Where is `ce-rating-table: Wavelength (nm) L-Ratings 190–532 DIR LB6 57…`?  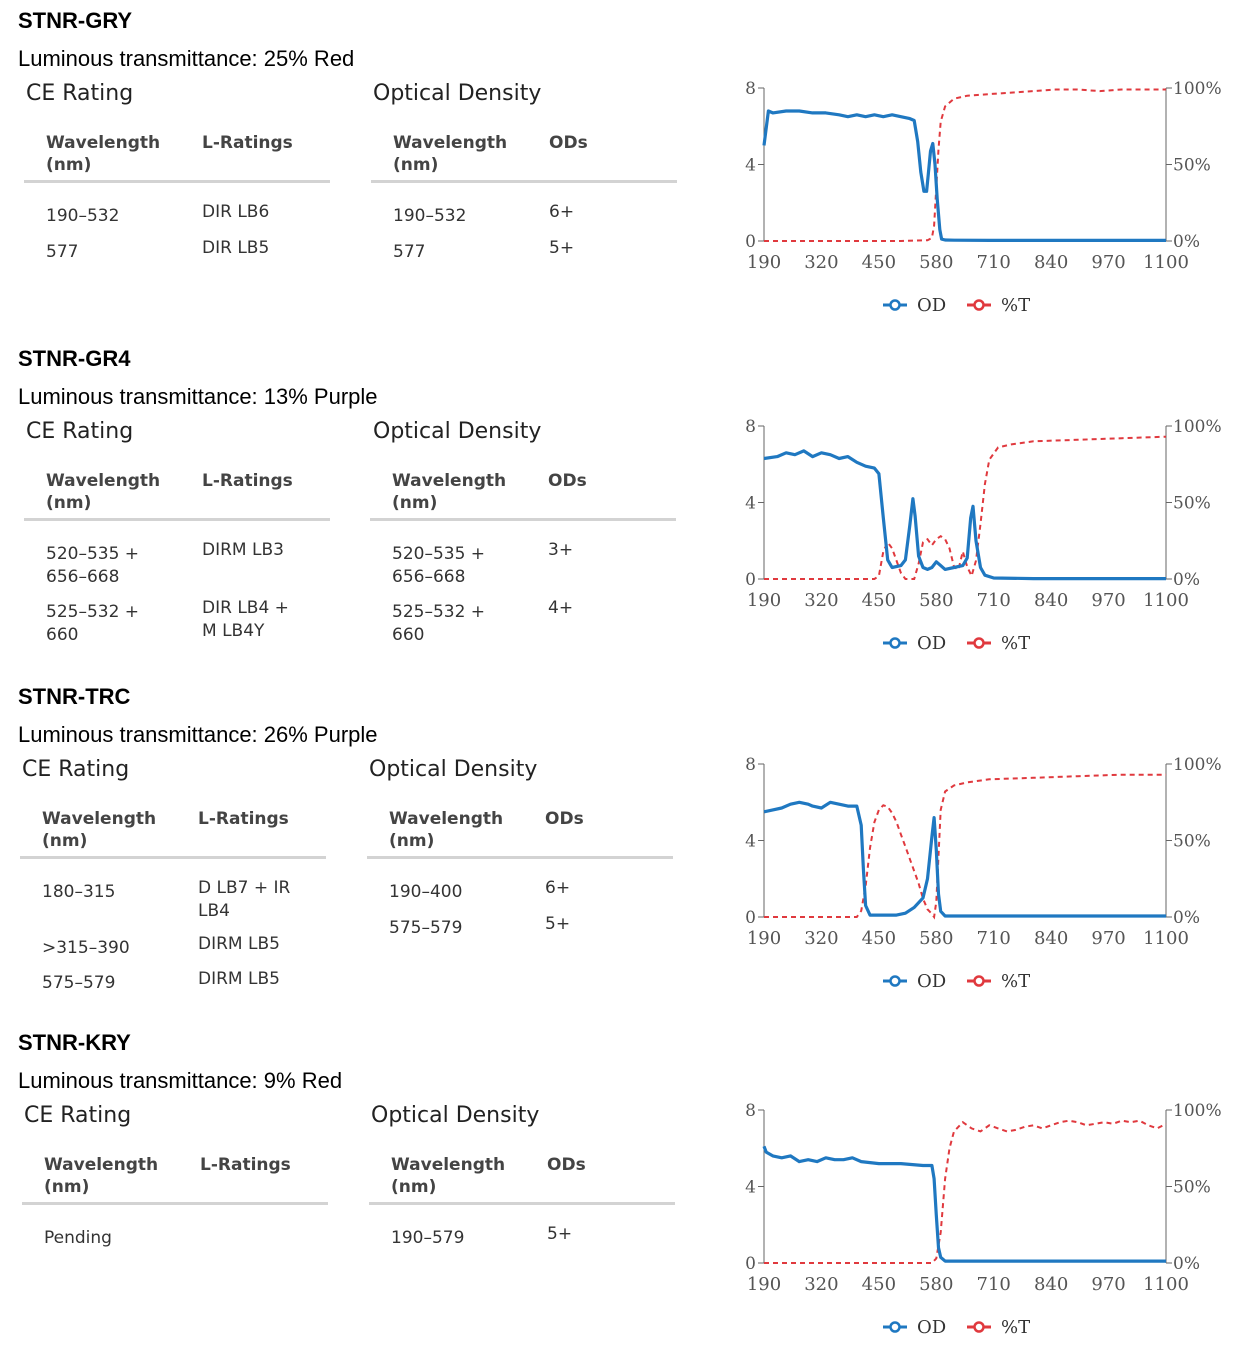
ce-rating-table: Wavelength (nm) L-Ratings 190–532 DIR LB6 57… is located at coordinates (177, 194).